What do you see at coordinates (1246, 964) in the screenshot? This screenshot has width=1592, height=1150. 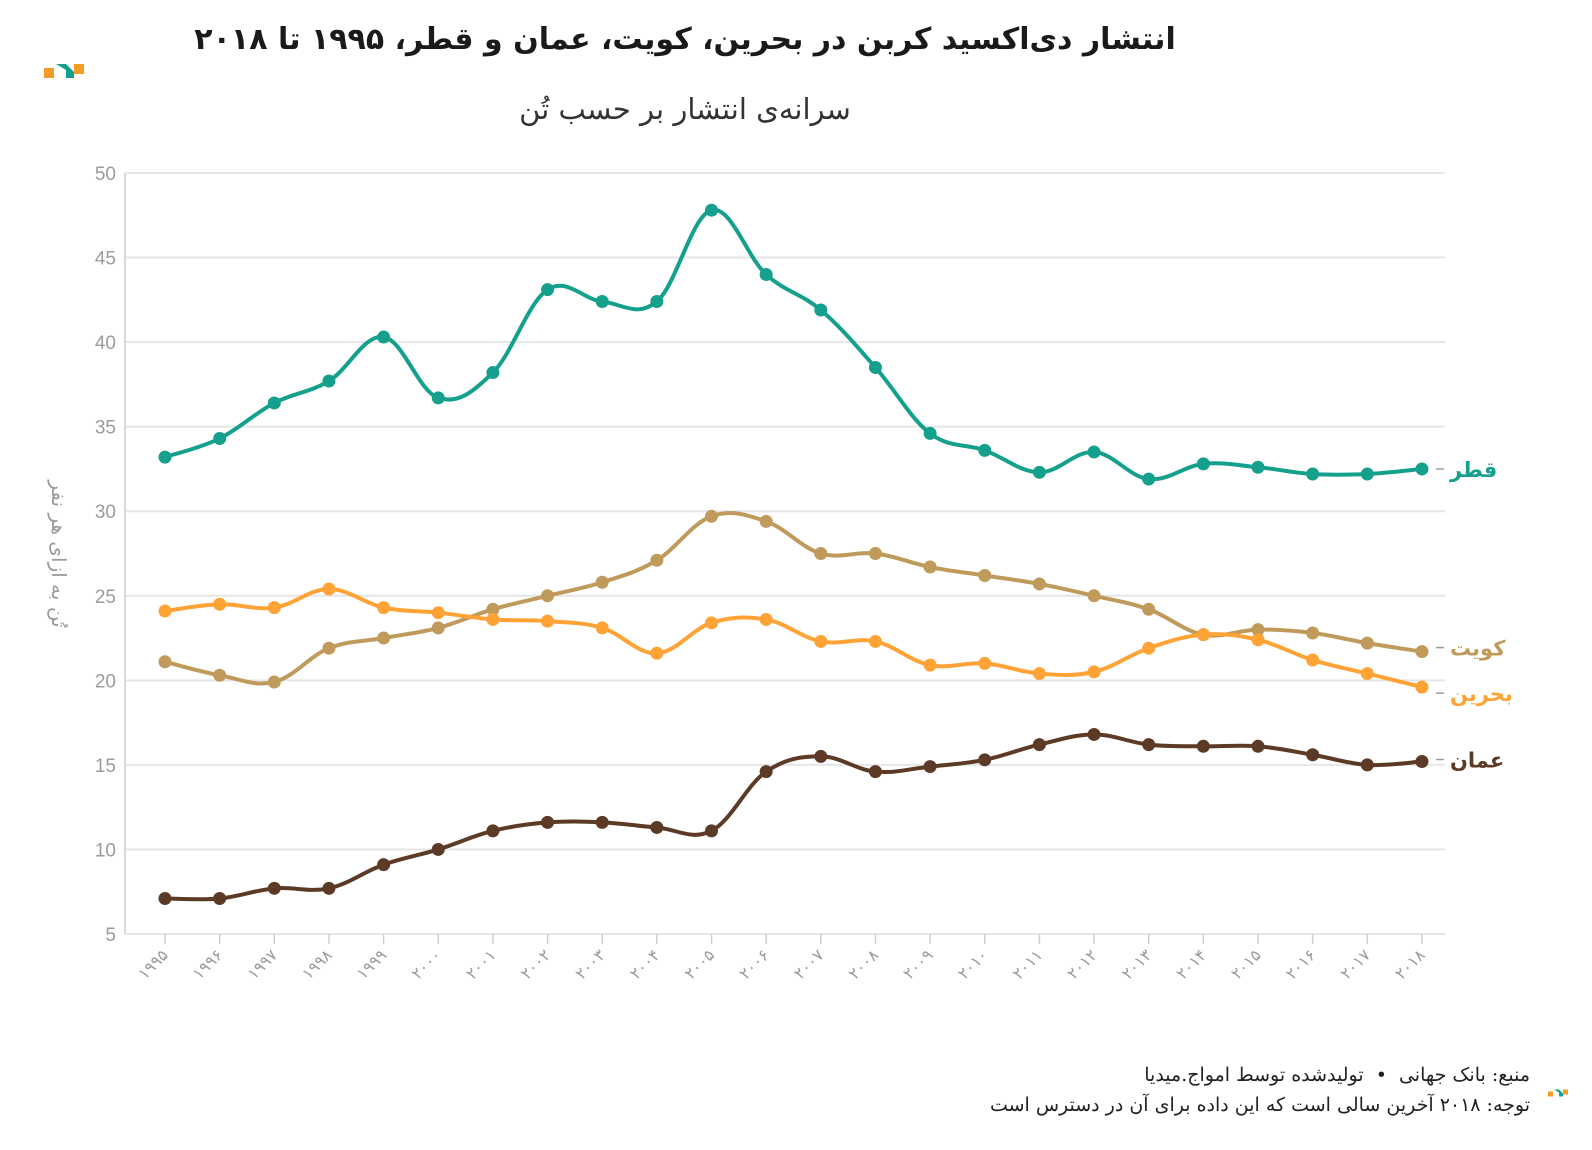 I see `x-tick-label: ۲۰۱۵` at bounding box center [1246, 964].